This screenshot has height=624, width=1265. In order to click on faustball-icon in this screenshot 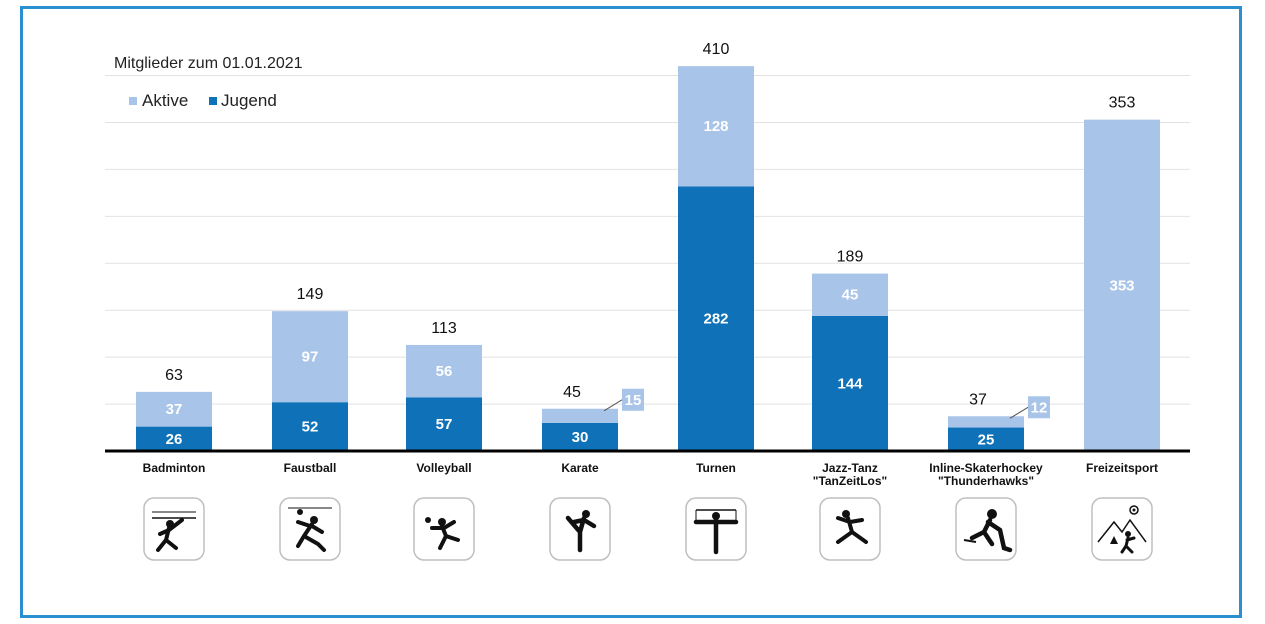, I will do `click(310, 529)`.